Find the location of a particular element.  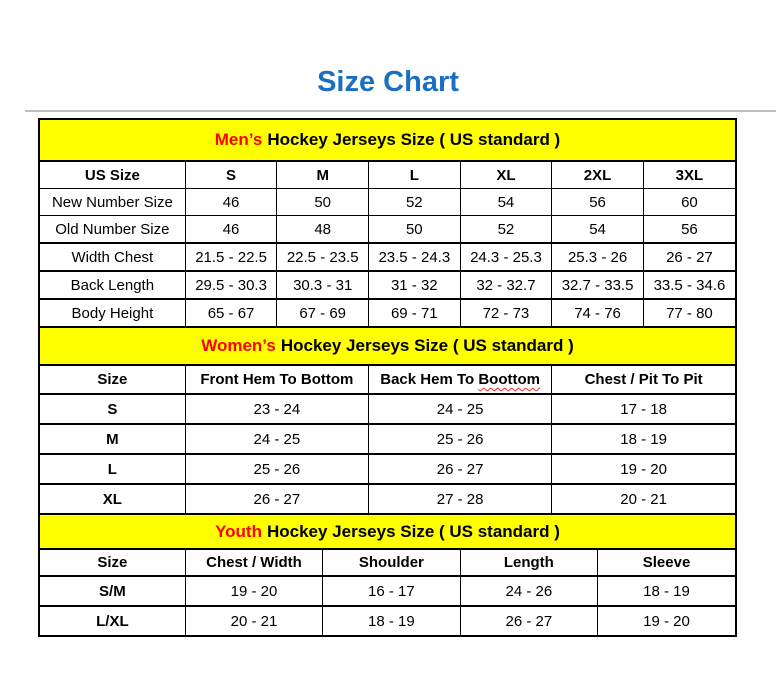

page-top-divider is located at coordinates (400, 111).